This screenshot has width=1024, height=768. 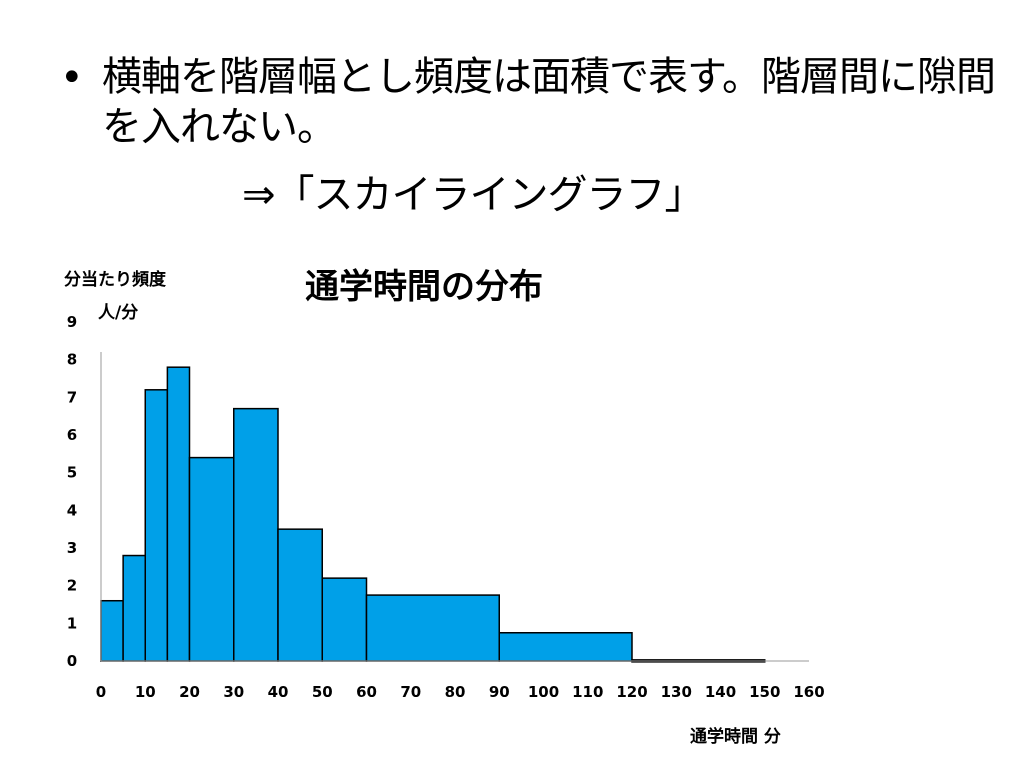 I want to click on y-axis-unit: 人/分, so click(x=118, y=313).